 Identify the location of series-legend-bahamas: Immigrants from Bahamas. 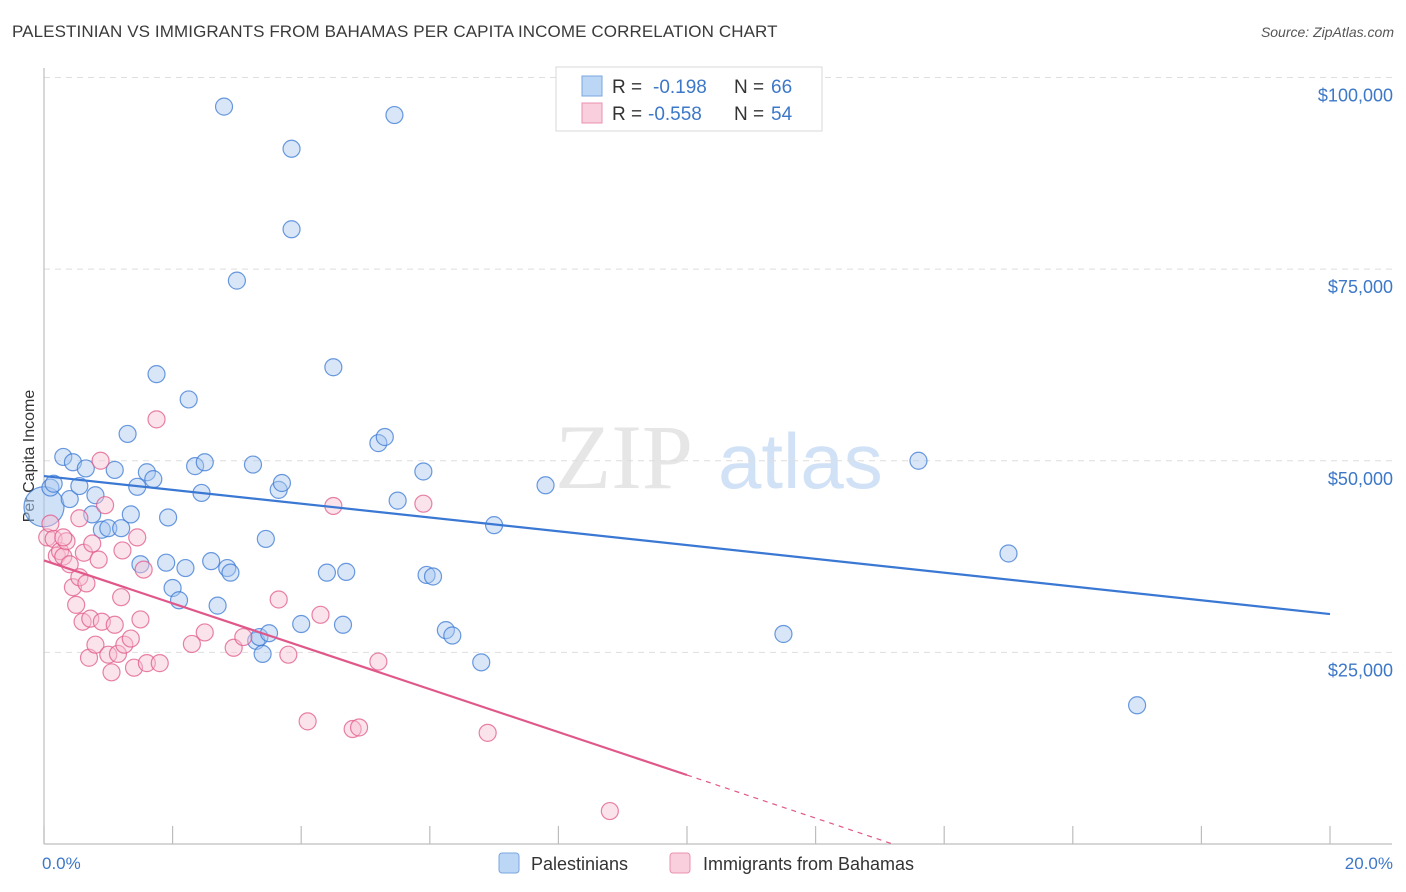
(808, 864).